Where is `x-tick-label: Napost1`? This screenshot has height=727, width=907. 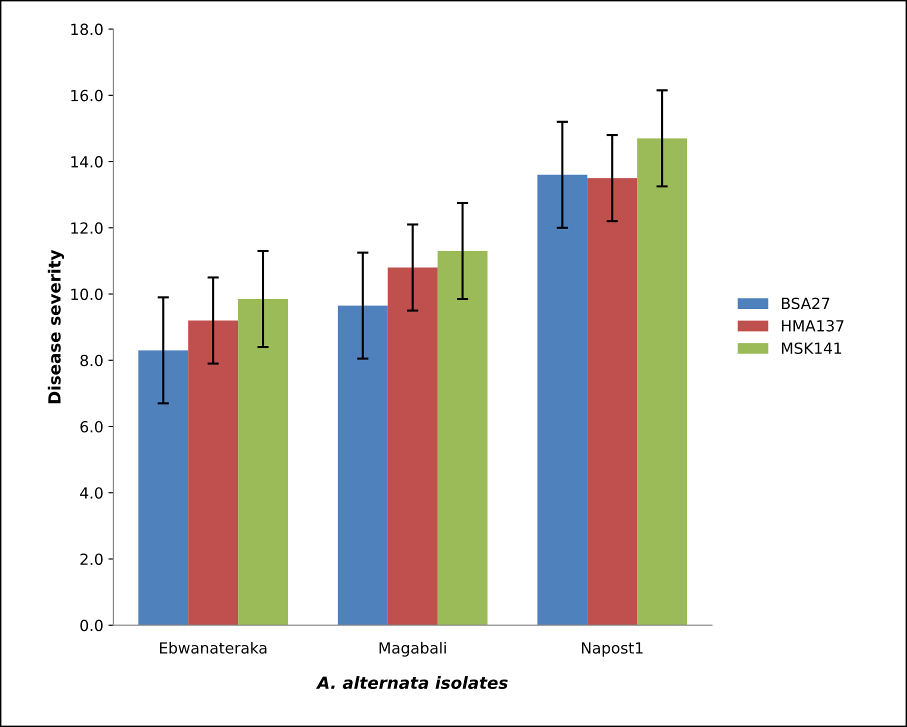 x-tick-label: Napost1 is located at coordinates (612, 649).